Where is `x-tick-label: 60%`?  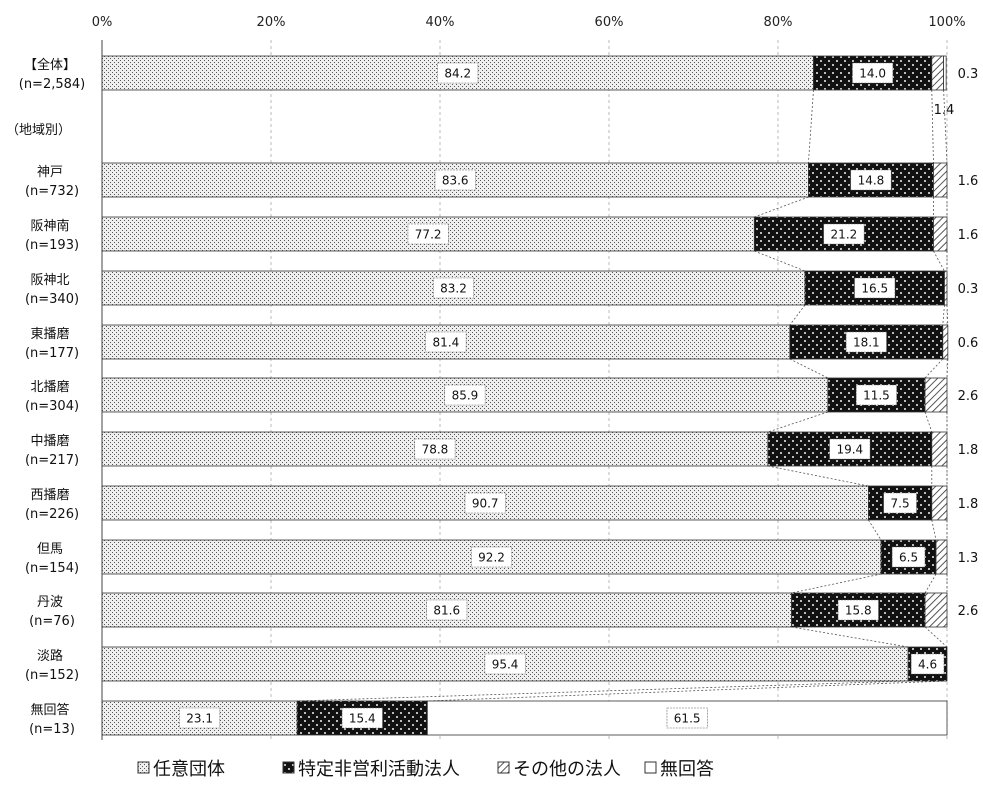 x-tick-label: 60% is located at coordinates (609, 22).